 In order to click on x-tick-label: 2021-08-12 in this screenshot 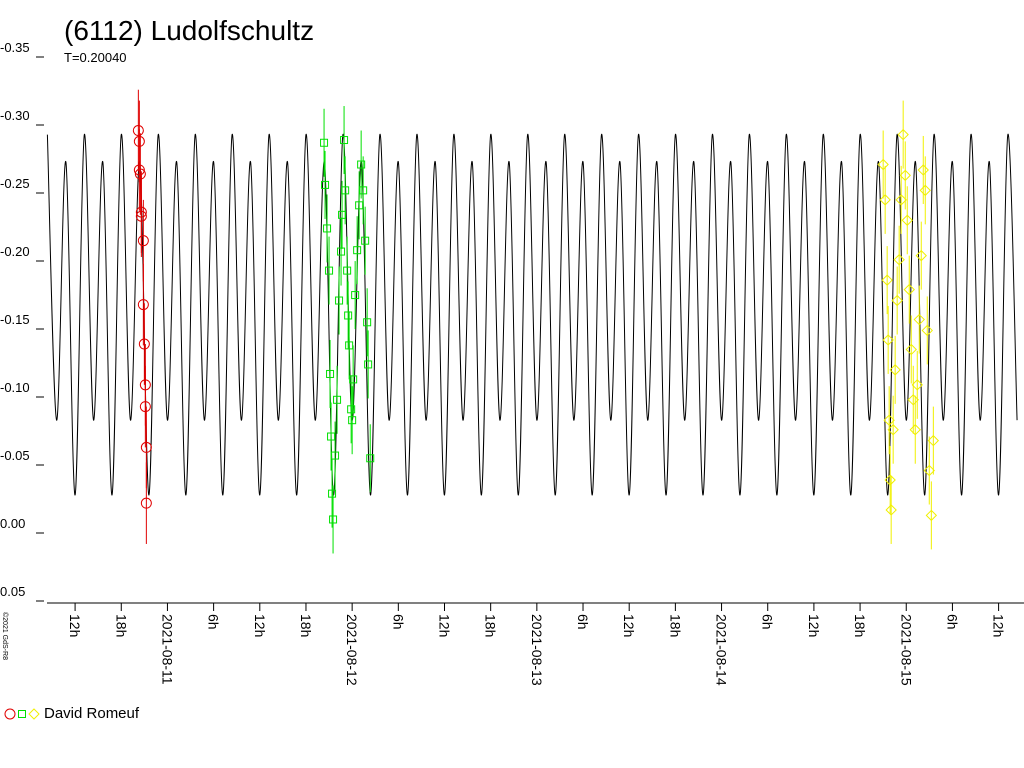, I will do `click(352, 650)`.